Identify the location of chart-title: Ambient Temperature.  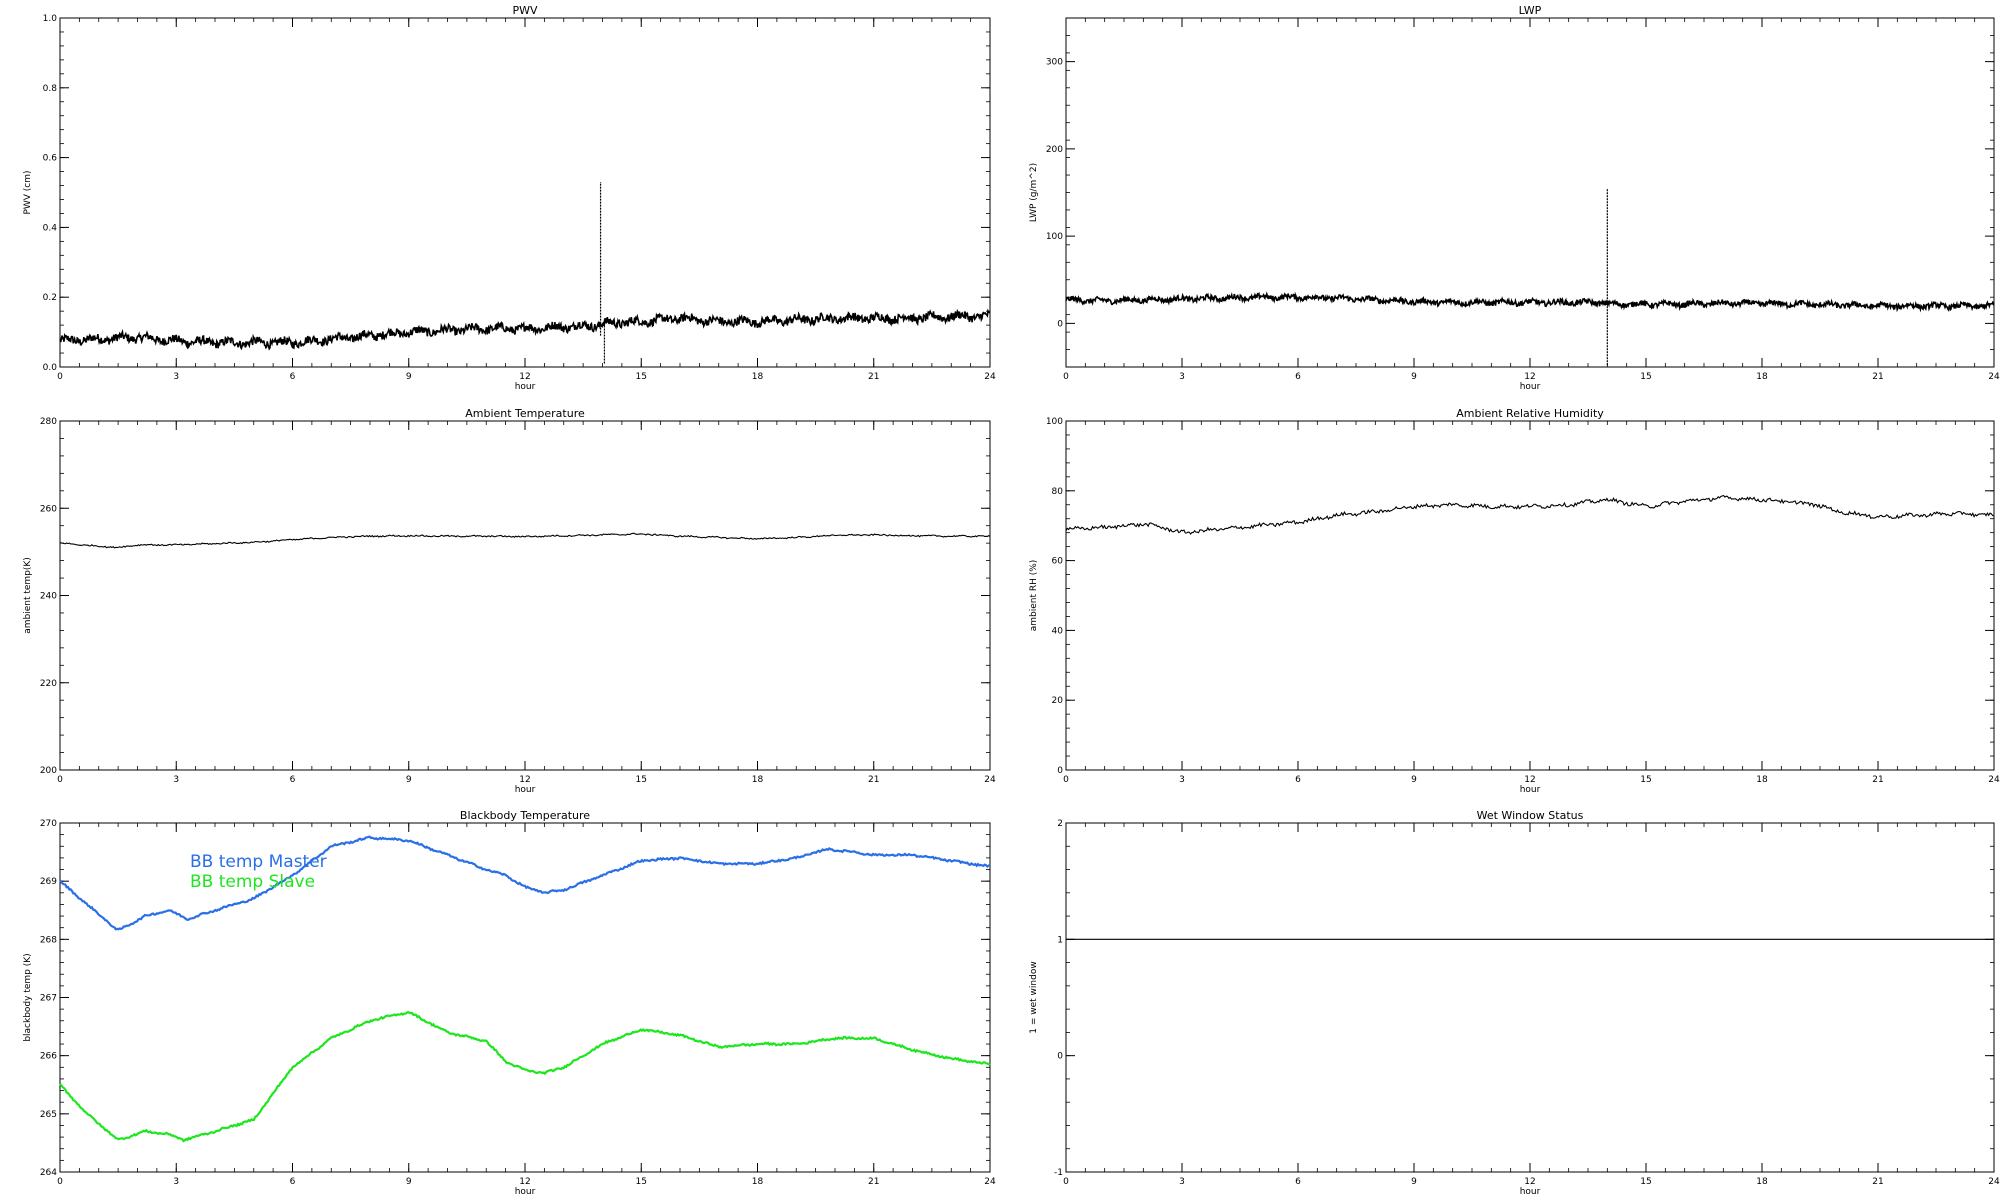
(525, 413).